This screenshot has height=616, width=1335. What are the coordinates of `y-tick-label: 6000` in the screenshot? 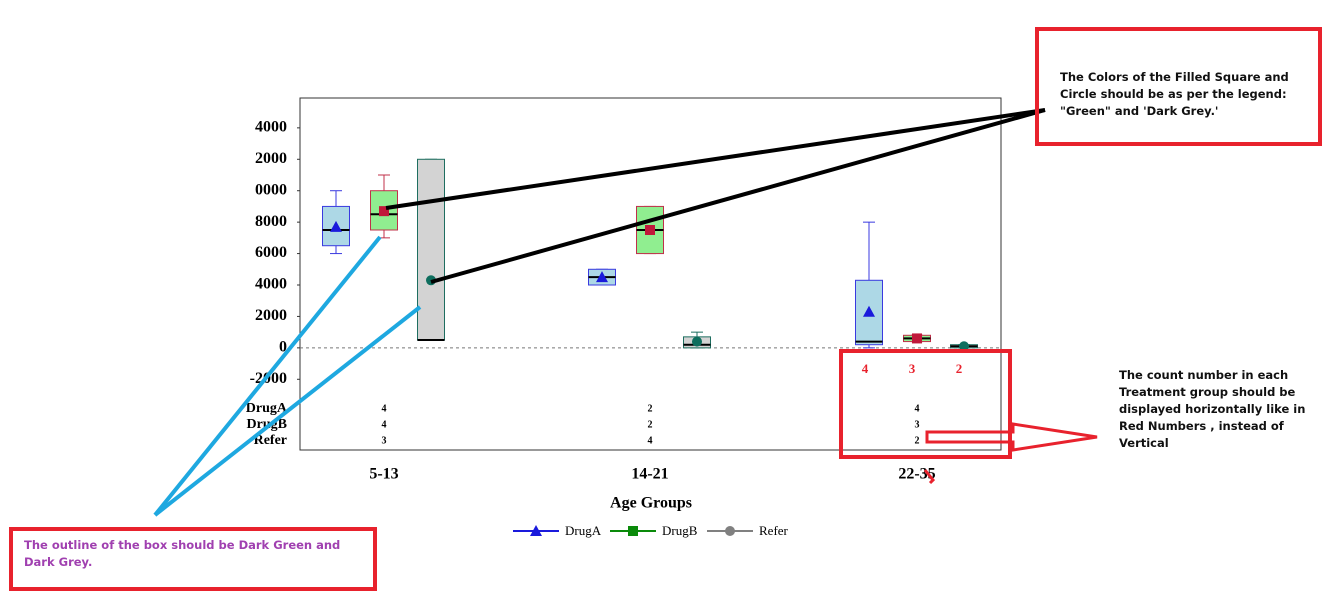 It's located at (271, 252).